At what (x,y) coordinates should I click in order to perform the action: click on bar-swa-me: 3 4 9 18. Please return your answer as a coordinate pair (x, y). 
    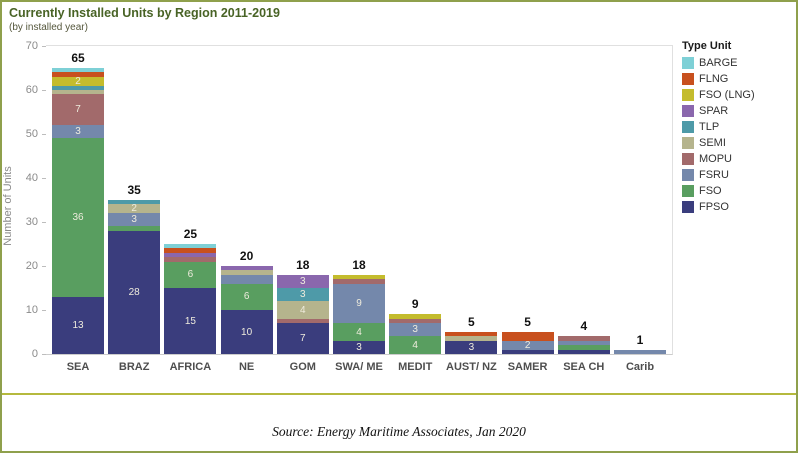
    Looking at the image, I should click on (359, 306).